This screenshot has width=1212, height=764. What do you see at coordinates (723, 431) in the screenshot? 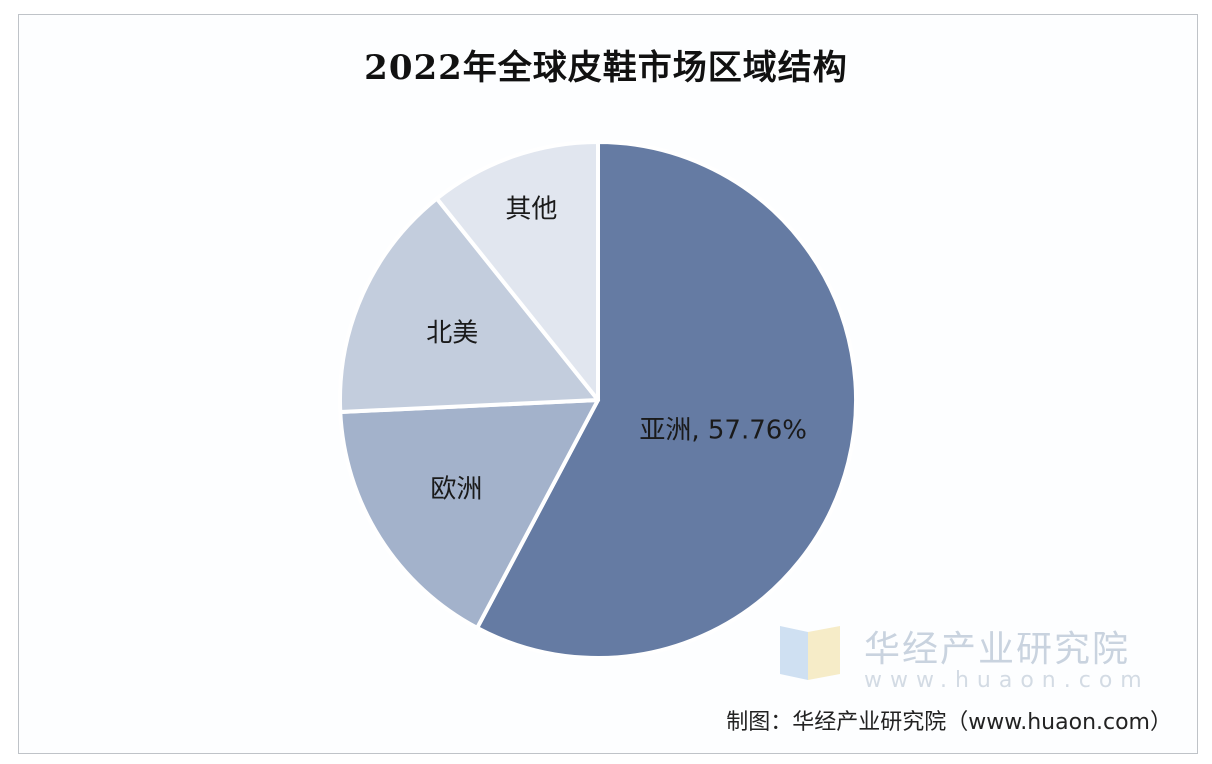
I see `pie-label-1: 亚洲, 57.76%` at bounding box center [723, 431].